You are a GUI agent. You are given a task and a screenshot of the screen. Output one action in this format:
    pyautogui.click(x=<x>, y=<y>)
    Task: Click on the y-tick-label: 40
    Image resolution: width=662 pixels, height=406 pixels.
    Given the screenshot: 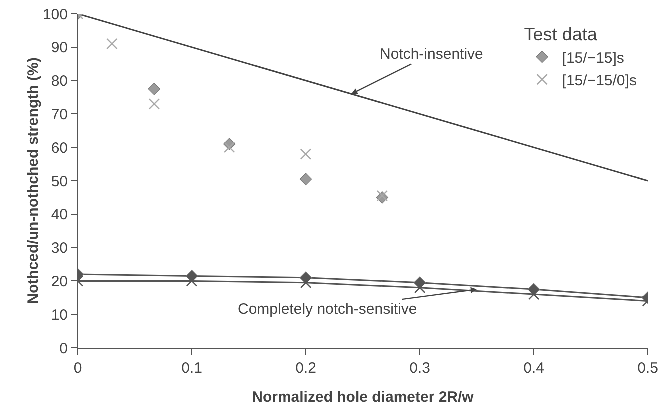 What is the action you would take?
    pyautogui.click(x=59, y=215)
    